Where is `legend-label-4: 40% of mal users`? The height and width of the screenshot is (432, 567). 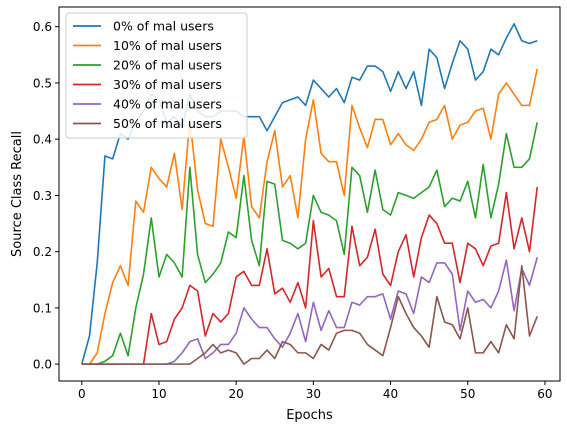 legend-label-4: 40% of mal users is located at coordinates (167, 104).